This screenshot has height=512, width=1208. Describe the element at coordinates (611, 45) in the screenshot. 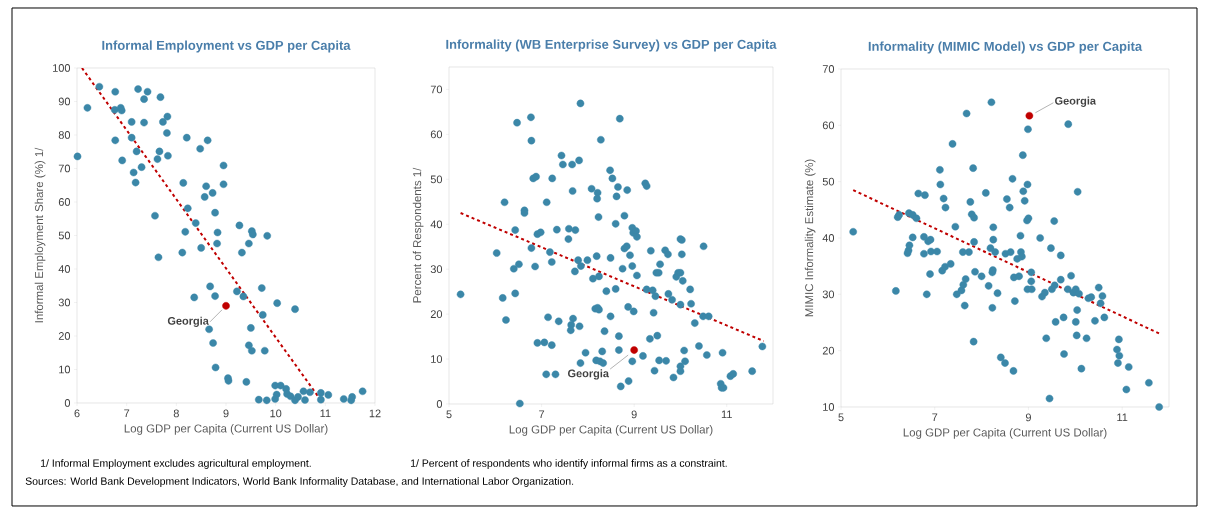

I see `chart-title: Informality (WB Enterprise Survey) vs GDP per Capita` at that location.